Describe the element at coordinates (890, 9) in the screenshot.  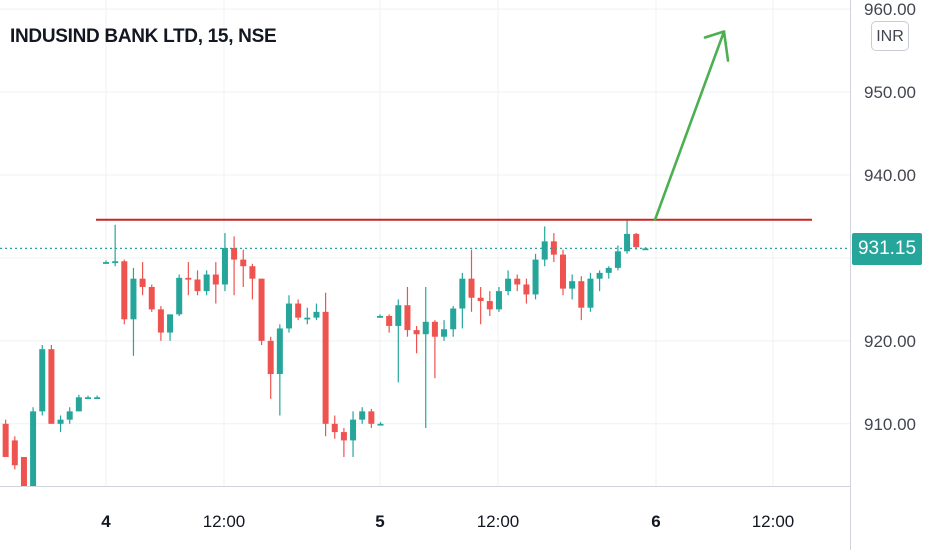
I see `y-tick-label: 960.00` at that location.